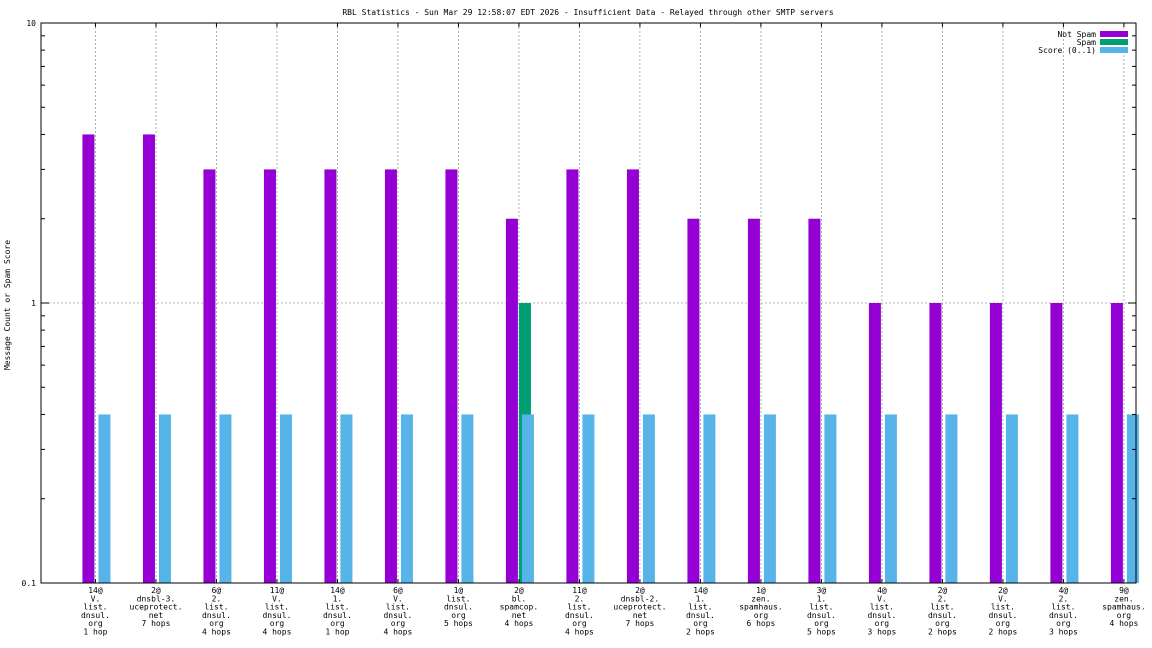 Image resolution: width=1152 pixels, height=648 pixels. I want to click on legend-label: Score (0..1), so click(1067, 50).